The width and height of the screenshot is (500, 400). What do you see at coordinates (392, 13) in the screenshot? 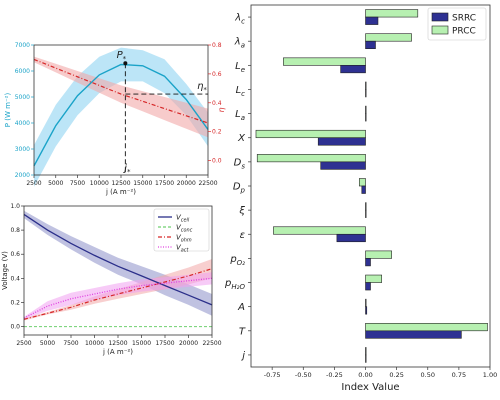
I see `bar-prcc-λc` at bounding box center [392, 13].